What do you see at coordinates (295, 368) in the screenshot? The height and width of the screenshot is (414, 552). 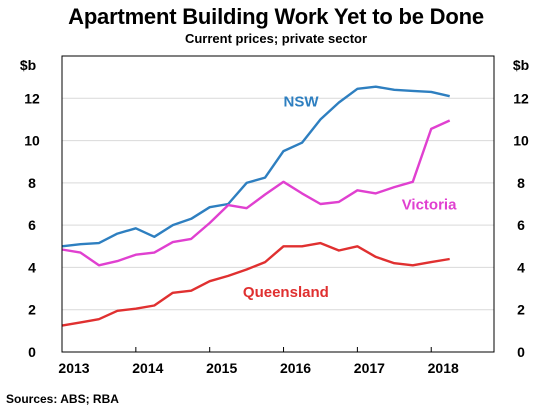 I see `x-tick-label: 2016` at bounding box center [295, 368].